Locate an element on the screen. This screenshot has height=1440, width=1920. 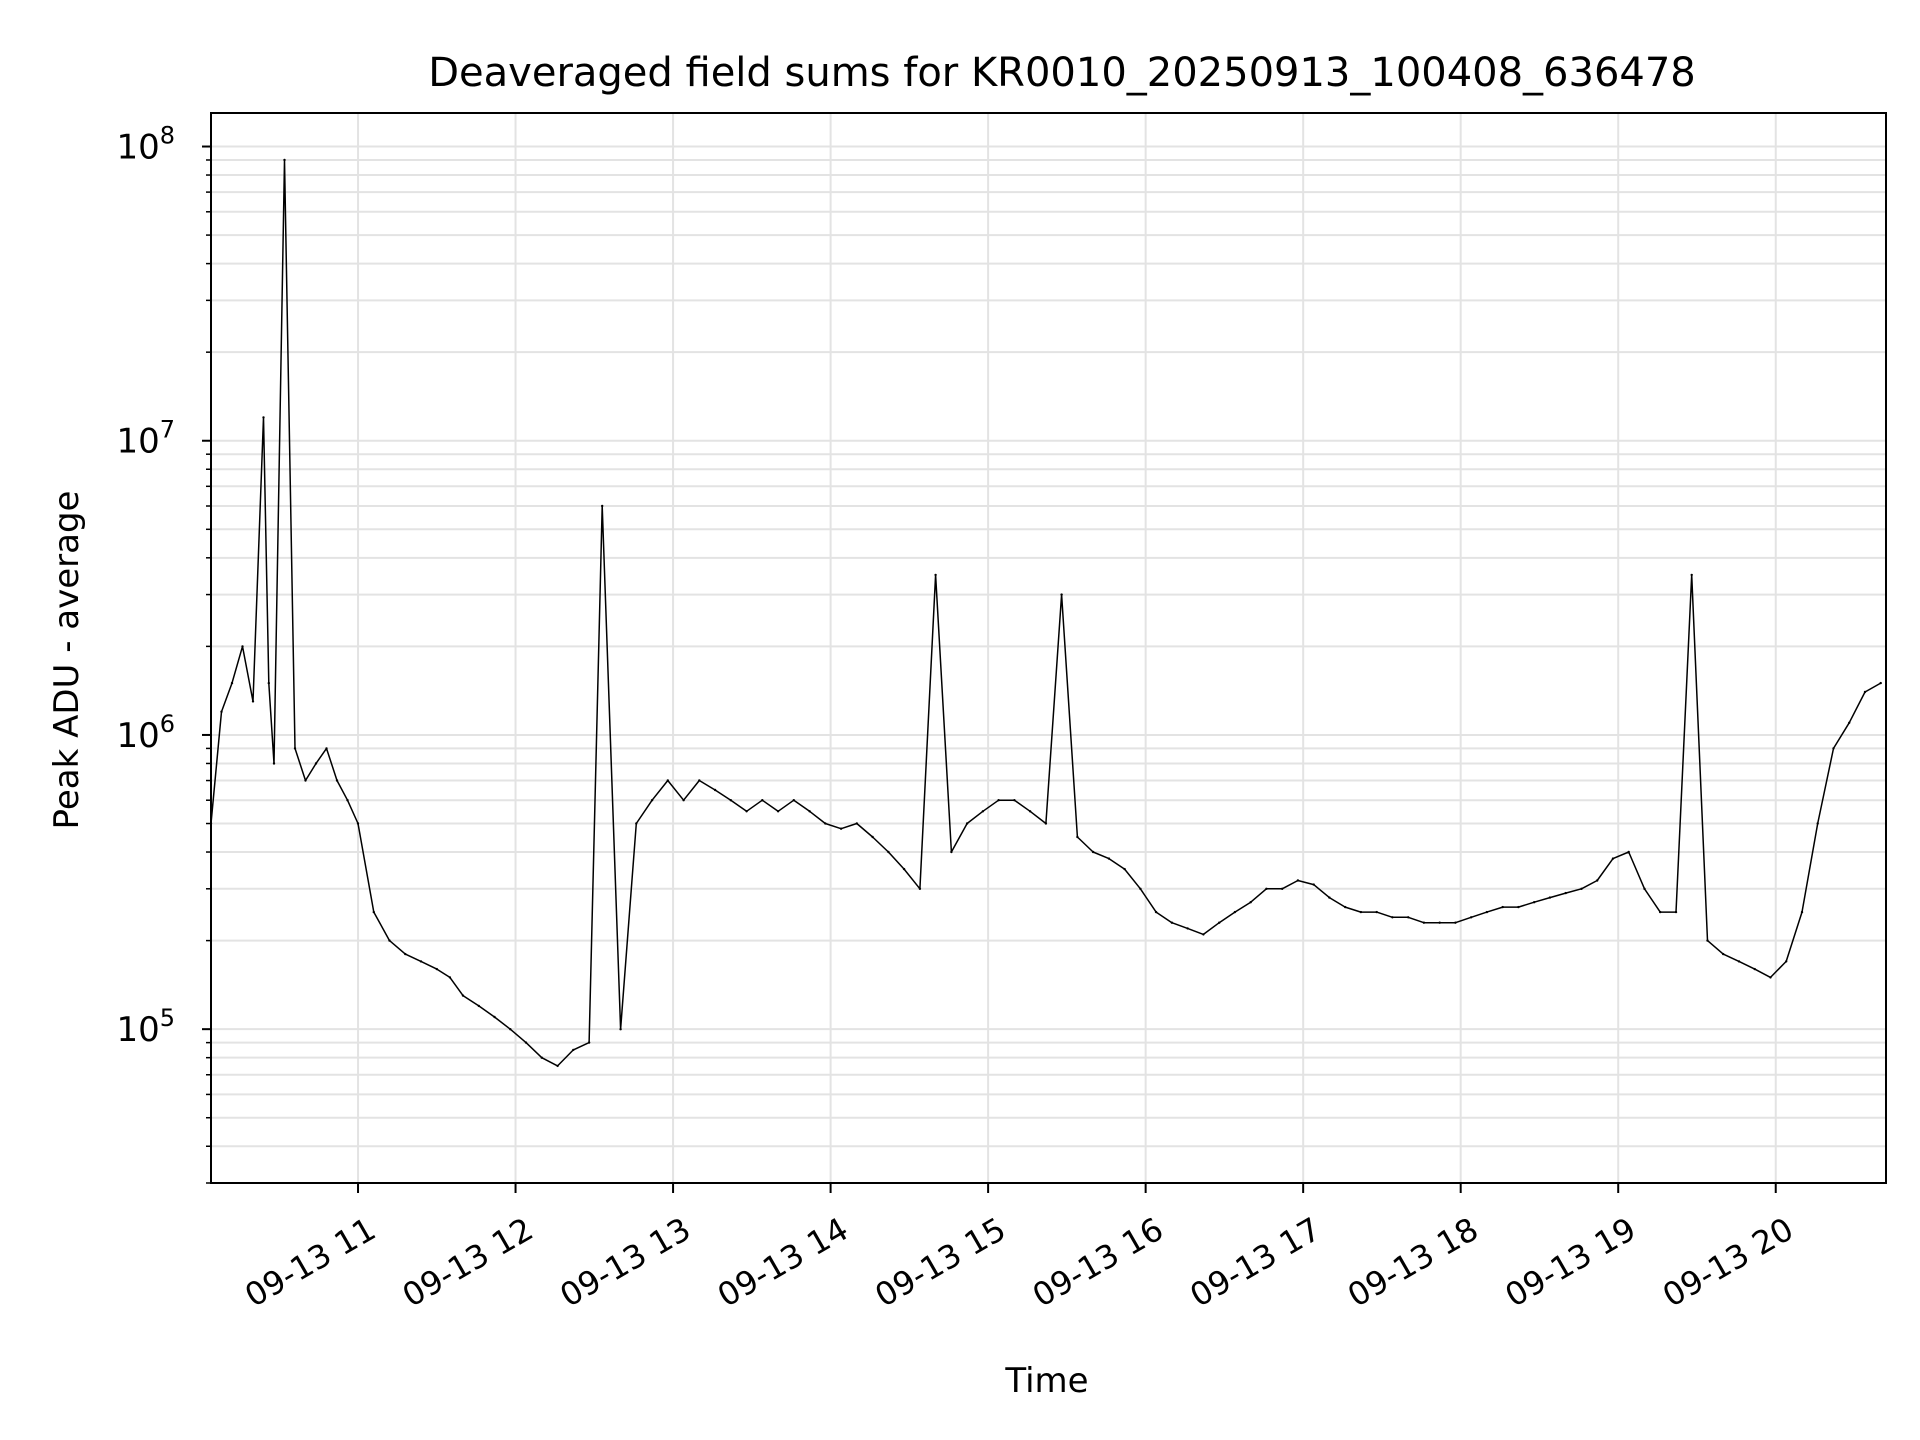
y-tick-label: 10⁸ is located at coordinates (145, 145).